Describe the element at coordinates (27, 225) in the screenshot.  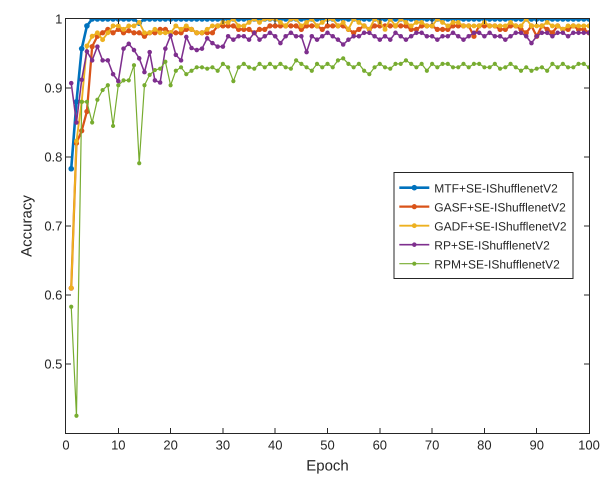
I see `y-axis-title: Accuracy` at that location.